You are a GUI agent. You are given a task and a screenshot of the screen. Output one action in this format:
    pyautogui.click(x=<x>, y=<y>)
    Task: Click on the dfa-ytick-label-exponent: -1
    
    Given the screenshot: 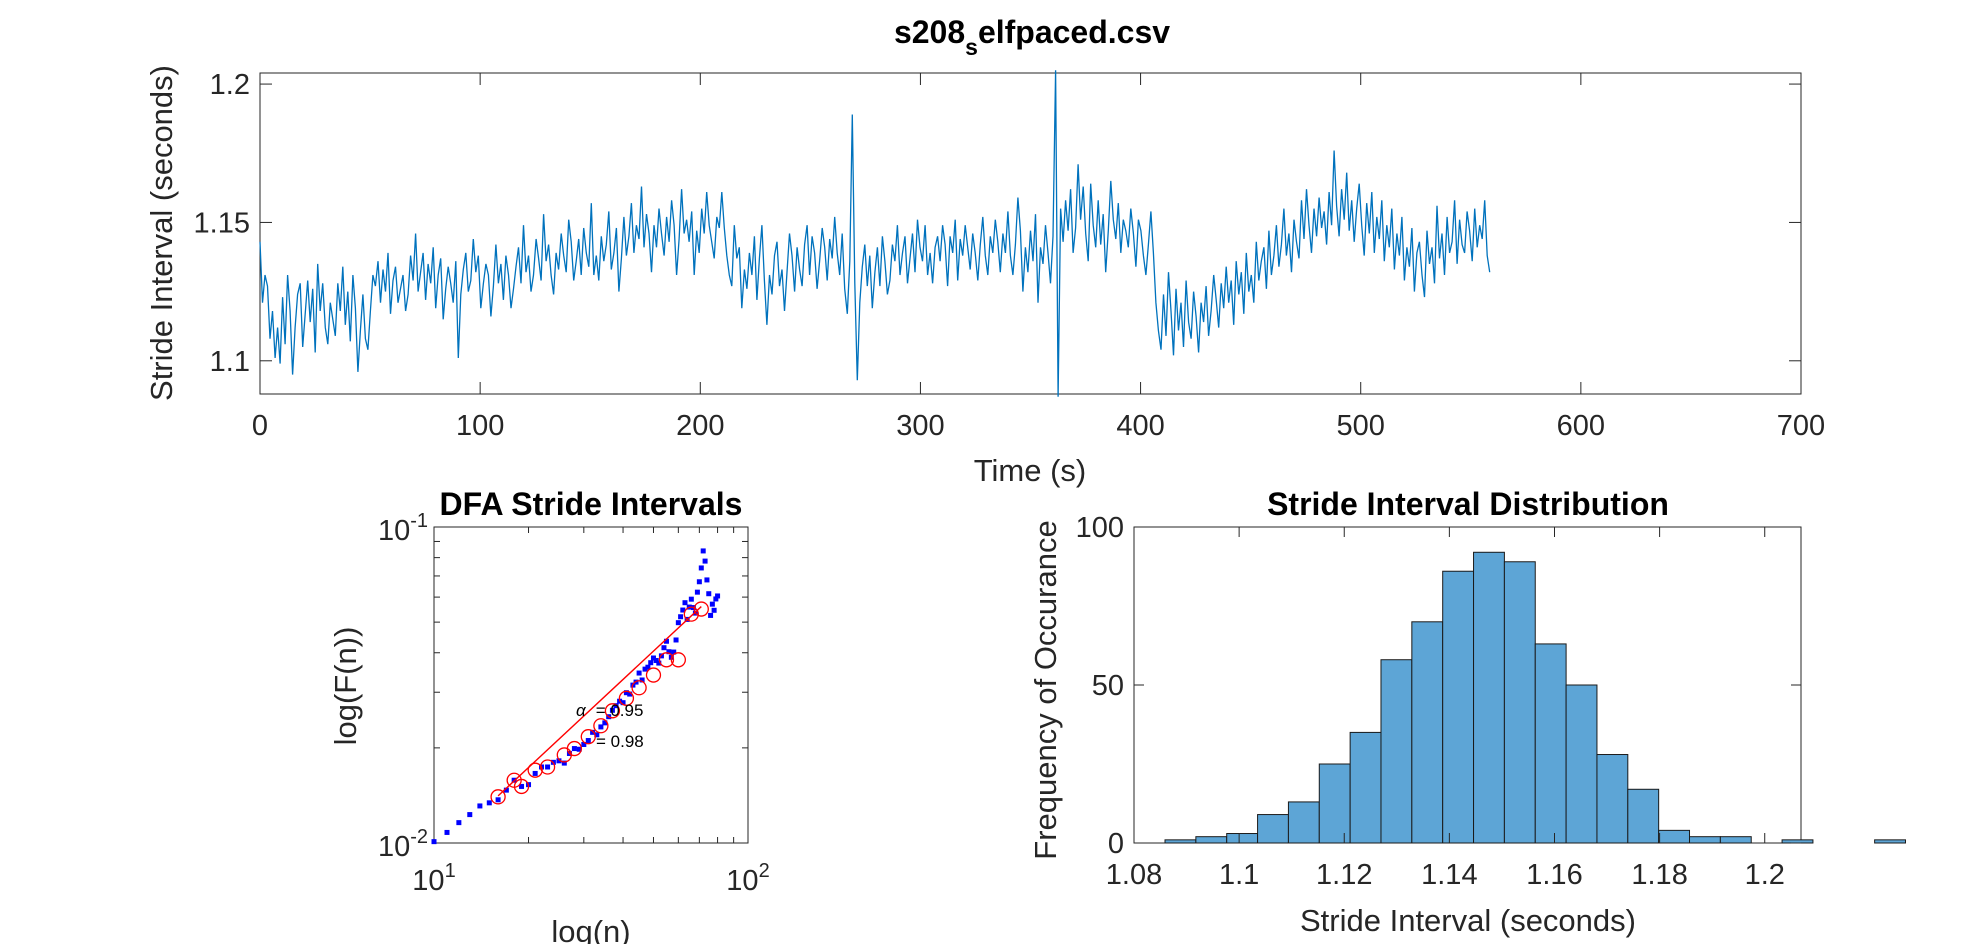 What is the action you would take?
    pyautogui.click(x=419, y=521)
    